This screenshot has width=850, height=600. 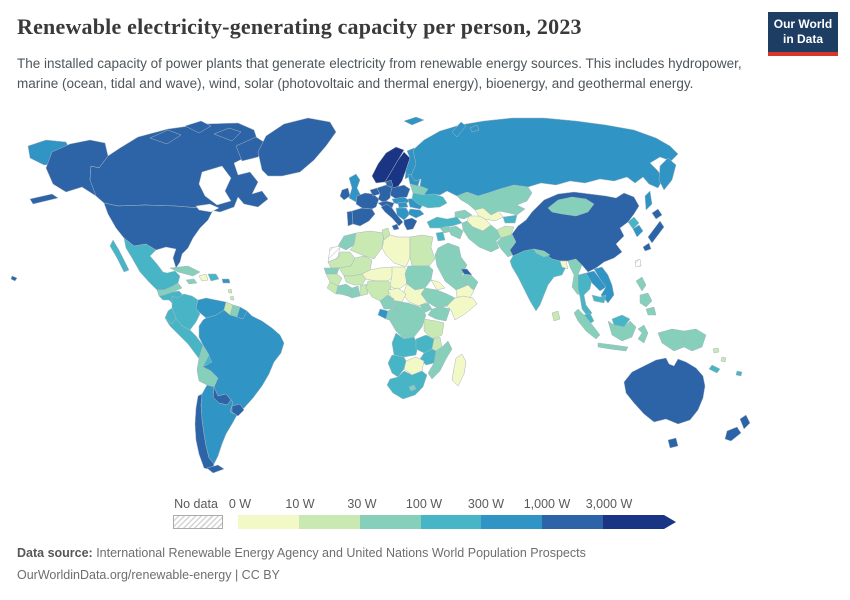 I want to click on country-afghanistan, so click(x=505, y=232).